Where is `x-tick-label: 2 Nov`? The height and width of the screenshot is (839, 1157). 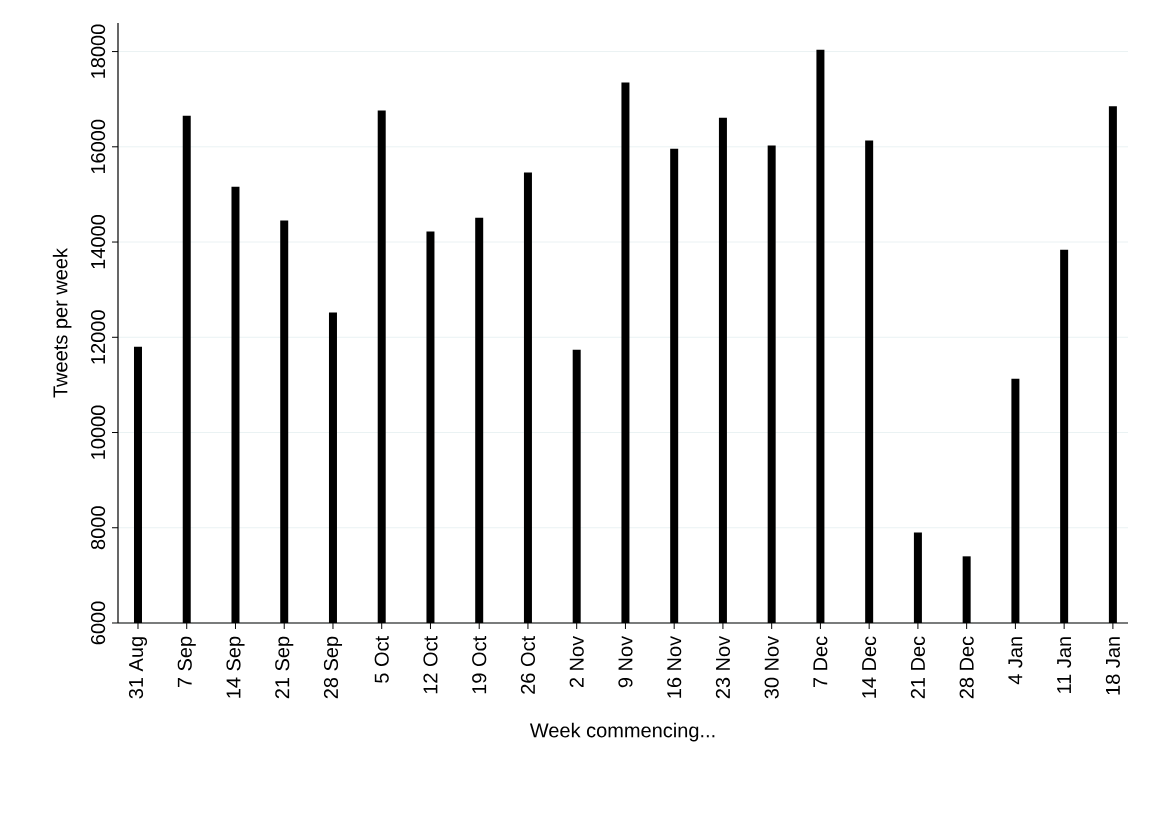
x-tick-label: 2 Nov is located at coordinates (576, 661).